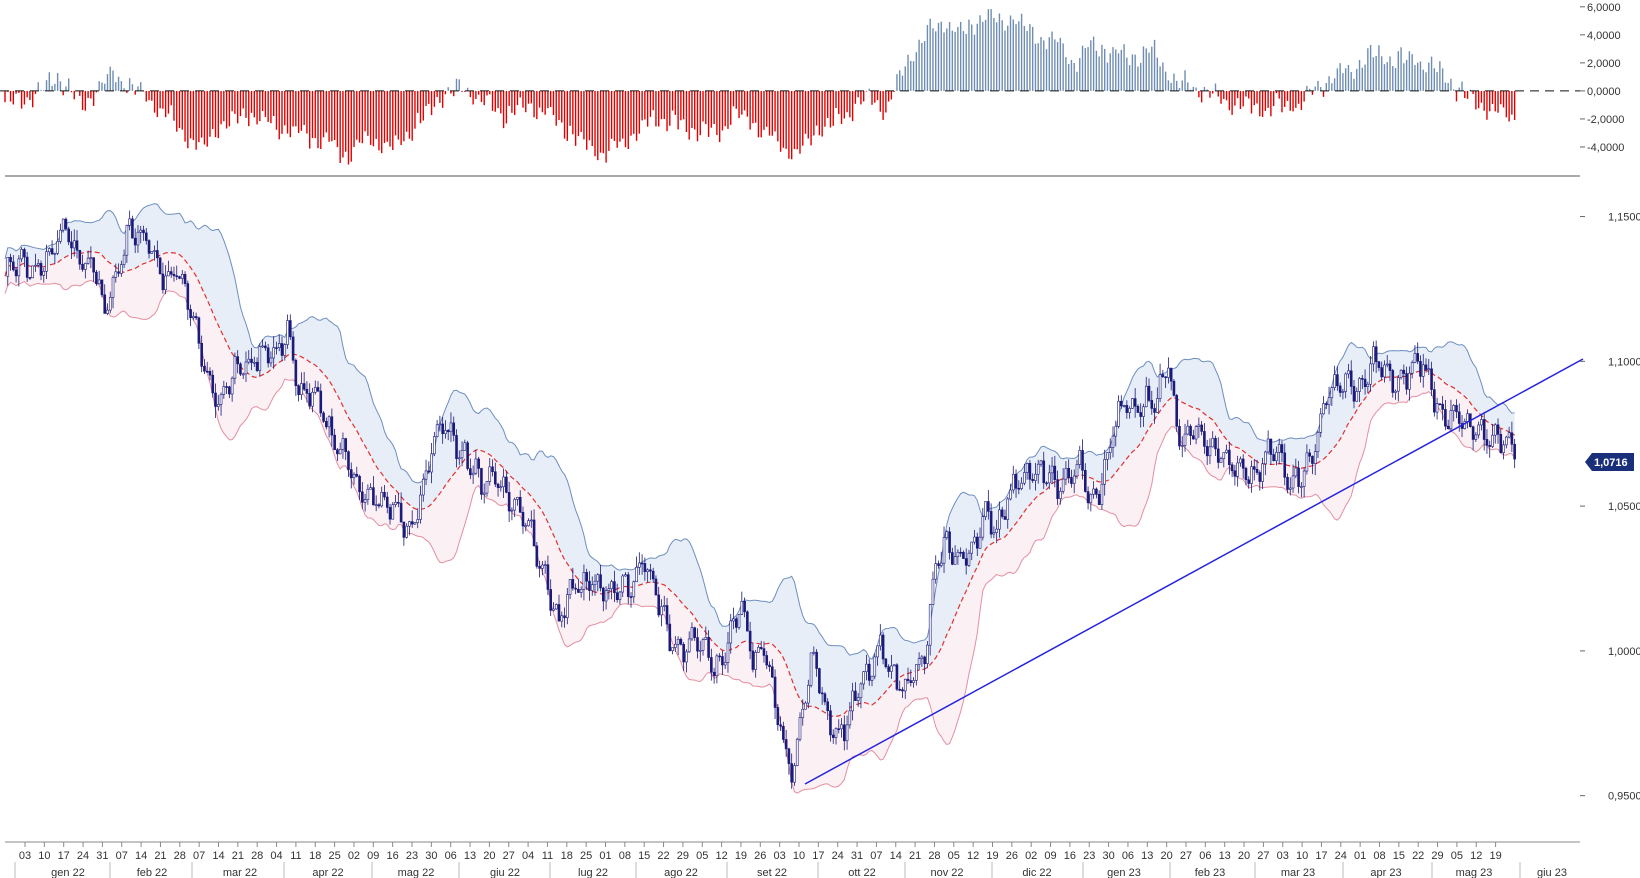 This screenshot has height=878, width=1640. Describe the element at coordinates (1341, 856) in the screenshot. I see `x-day-tick-label: 24` at that location.